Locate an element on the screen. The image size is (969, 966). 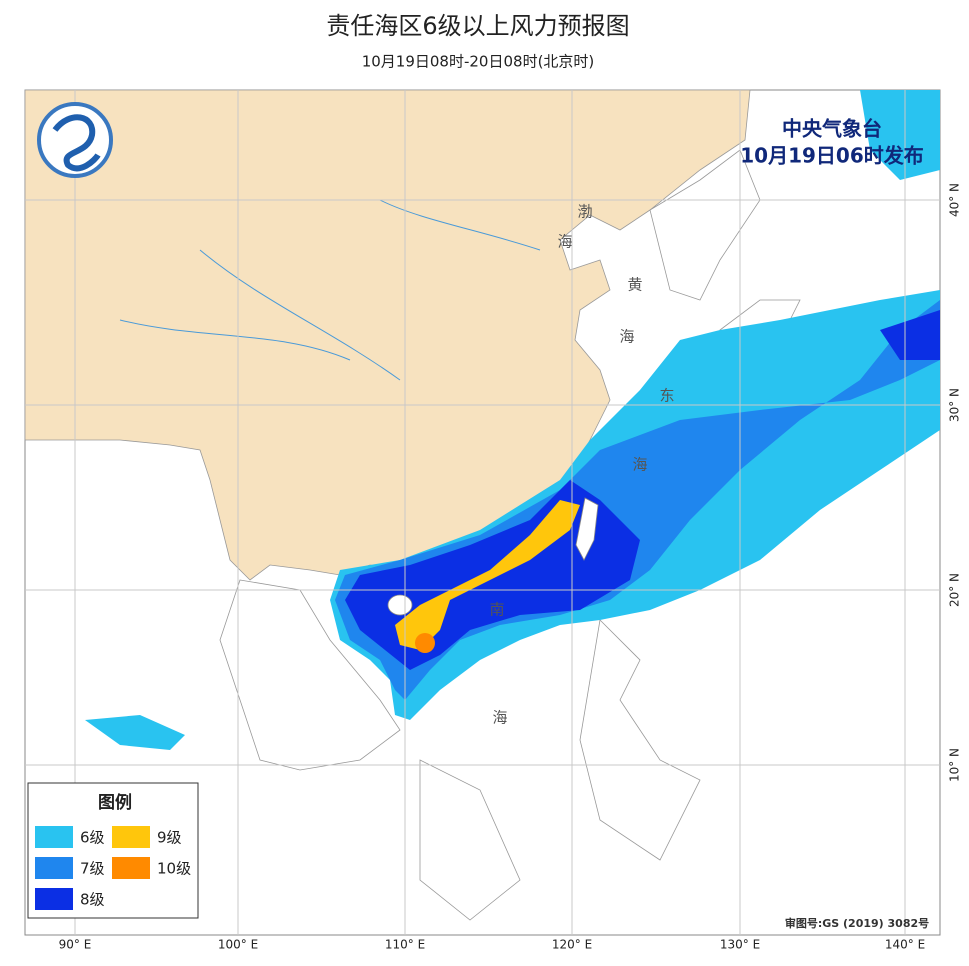
legend: 图例 6级 7级 8级 9级 10级 is located at coordinates (113, 850).